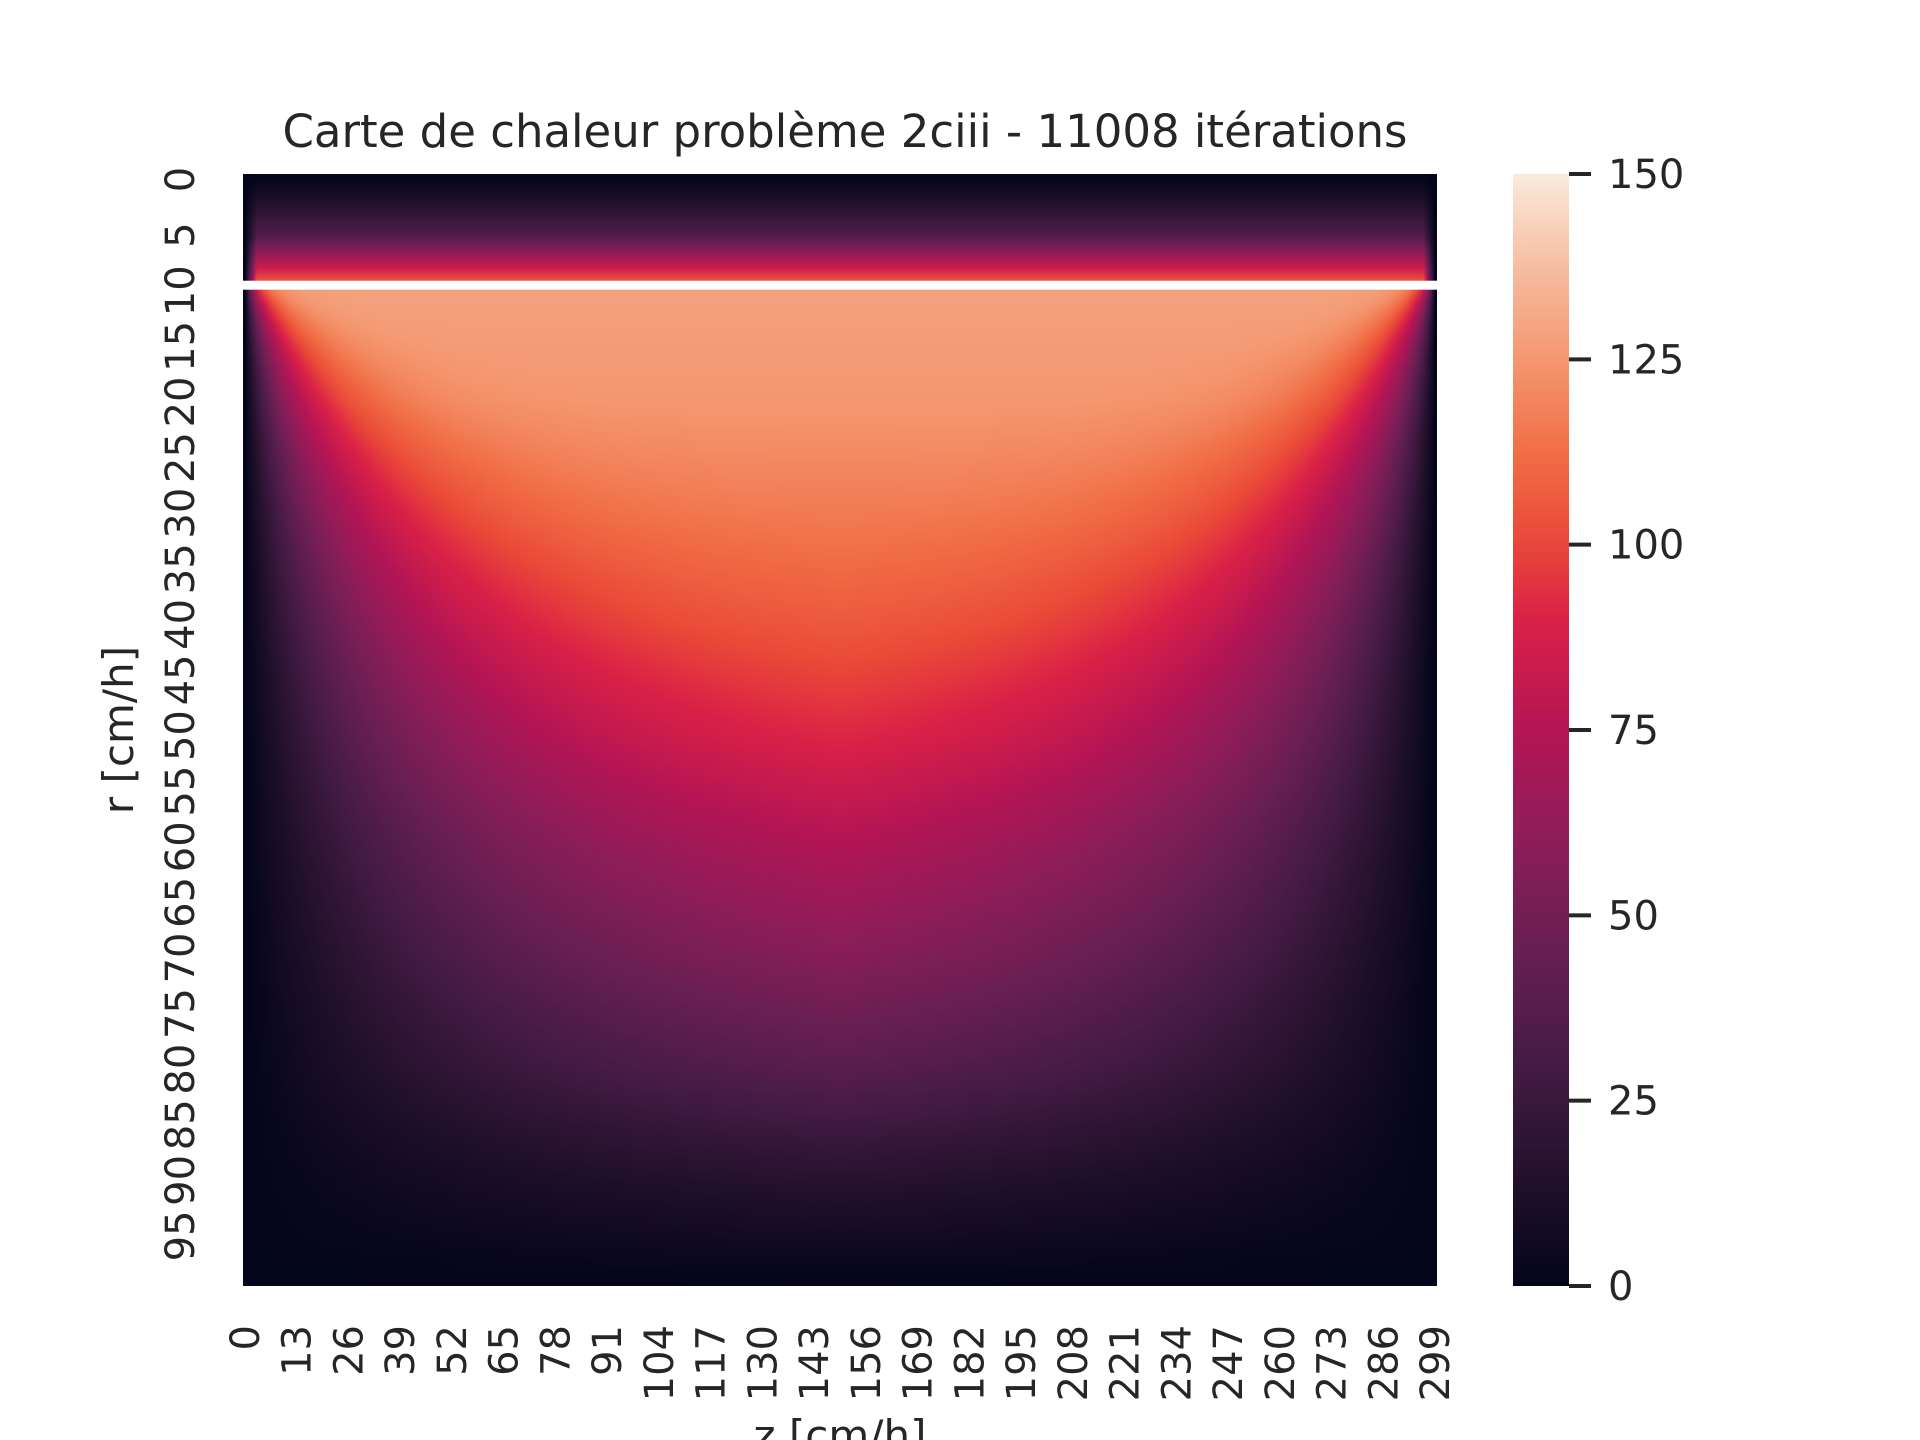 The width and height of the screenshot is (1920, 1440). What do you see at coordinates (712, 1363) in the screenshot?
I see `x-tick-label: 117` at bounding box center [712, 1363].